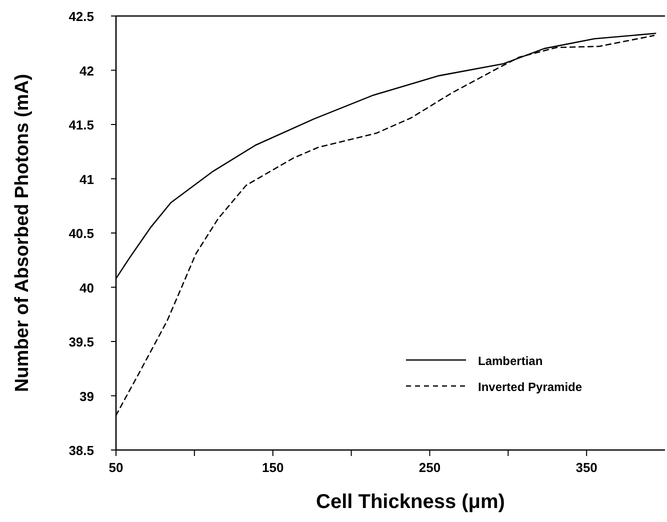 This screenshot has height=522, width=667. Describe the element at coordinates (87, 179) in the screenshot. I see `y-tick-label: 41` at that location.